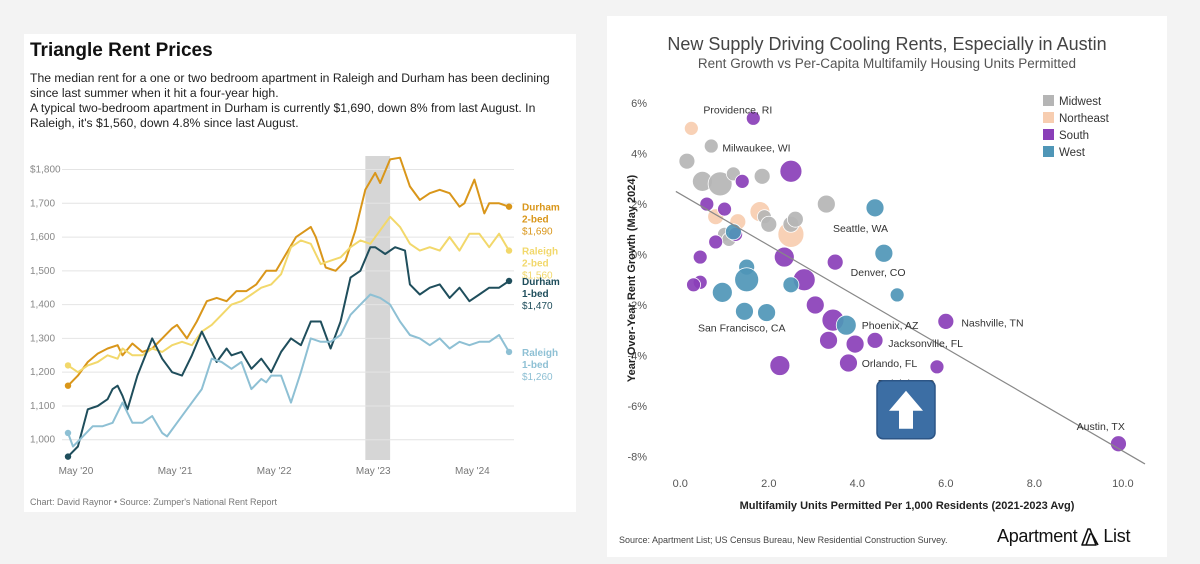 The image size is (1200, 564). I want to click on series-label: $1,560, so click(537, 276).